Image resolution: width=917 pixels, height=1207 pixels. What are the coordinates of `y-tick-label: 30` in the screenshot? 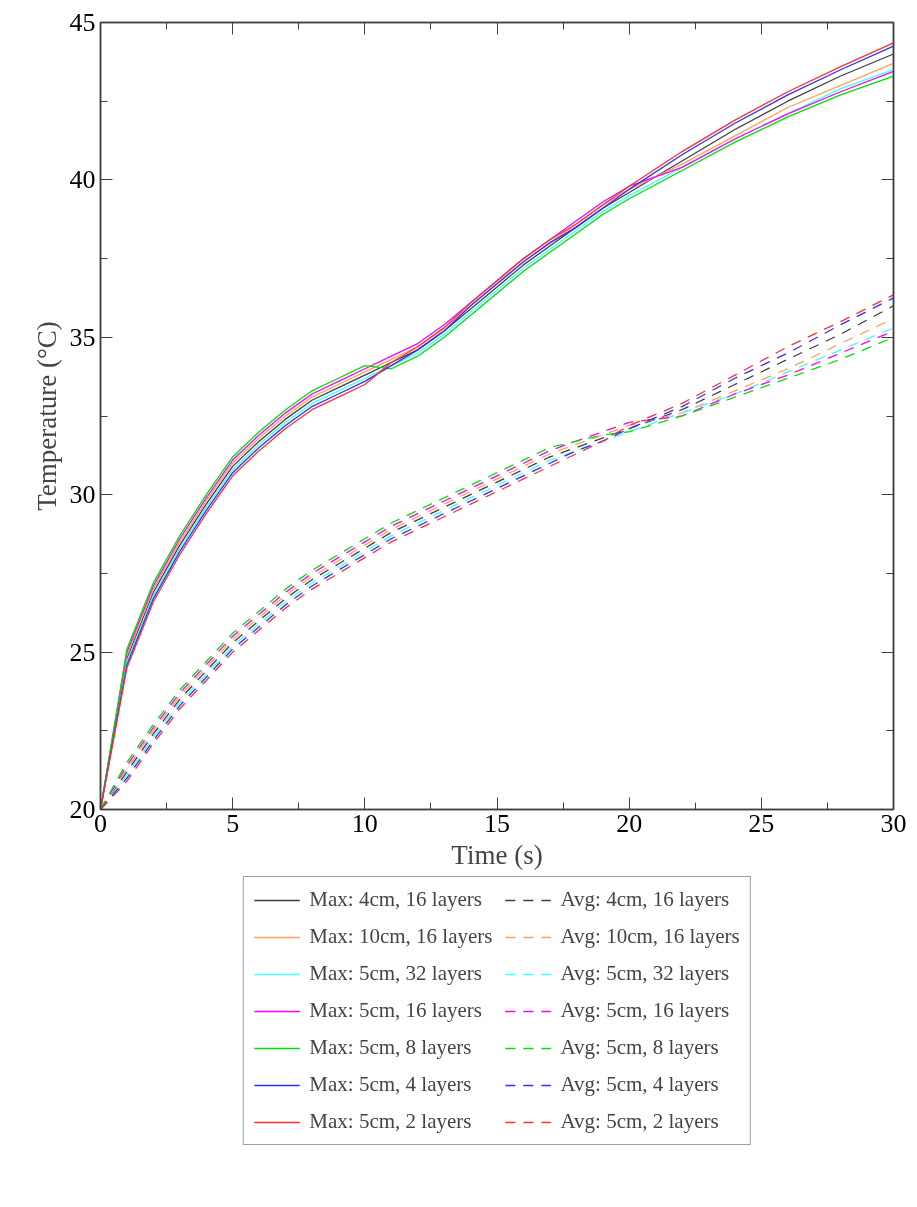 It's located at (82, 495).